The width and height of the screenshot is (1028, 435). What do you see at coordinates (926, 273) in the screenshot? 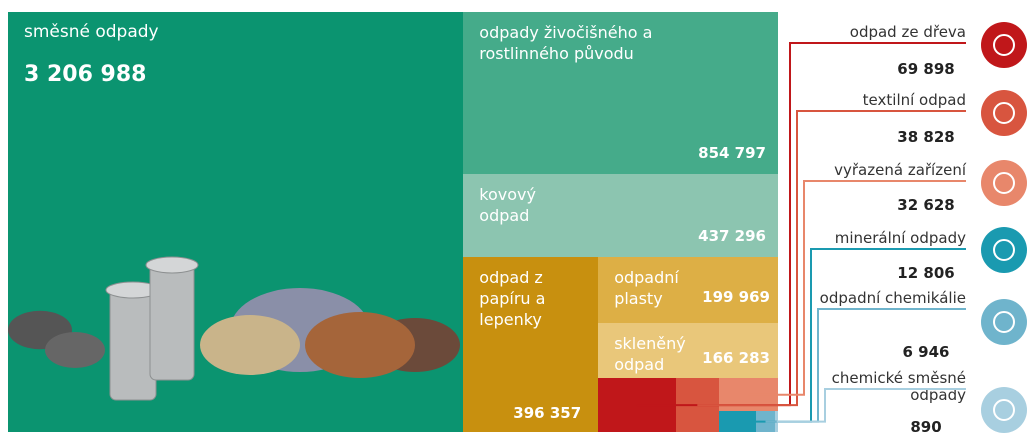
I see `legend-value: 12 806` at bounding box center [926, 273].